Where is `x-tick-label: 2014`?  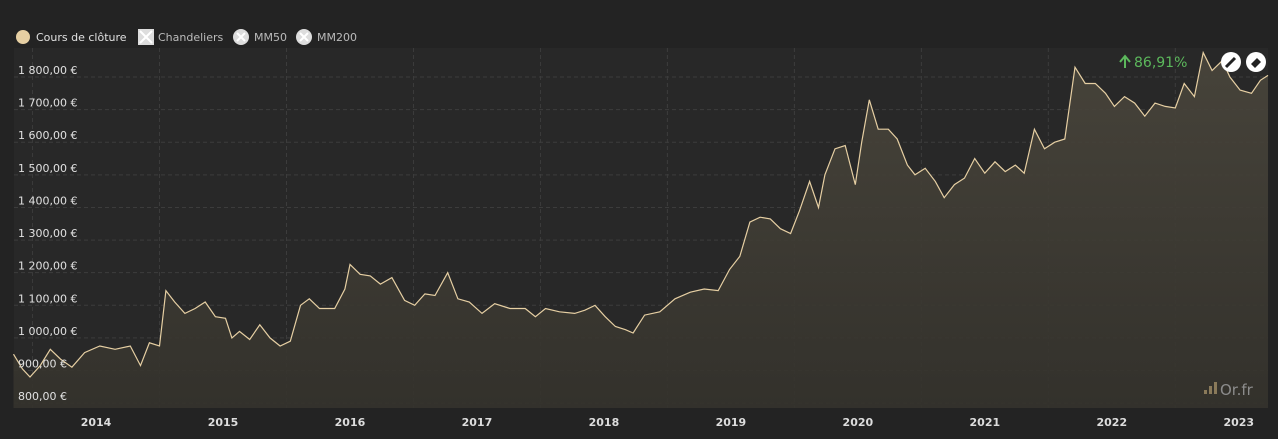
x-tick-label: 2014 is located at coordinates (96, 422).